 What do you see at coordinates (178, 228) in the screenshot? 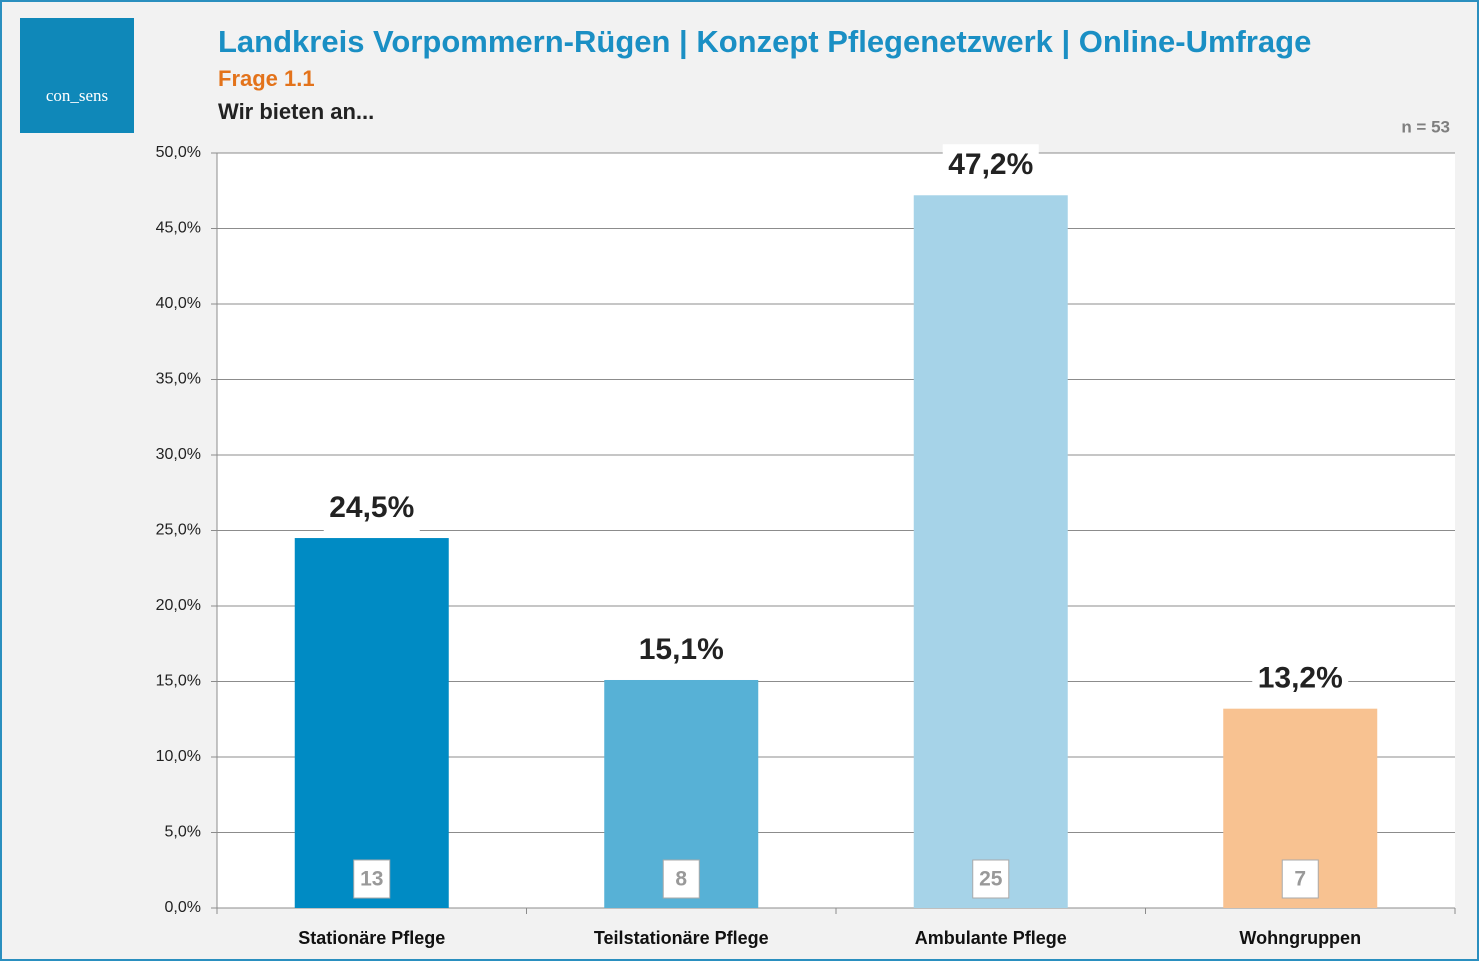
I see `y-tick-label: 45,0%` at bounding box center [178, 228].